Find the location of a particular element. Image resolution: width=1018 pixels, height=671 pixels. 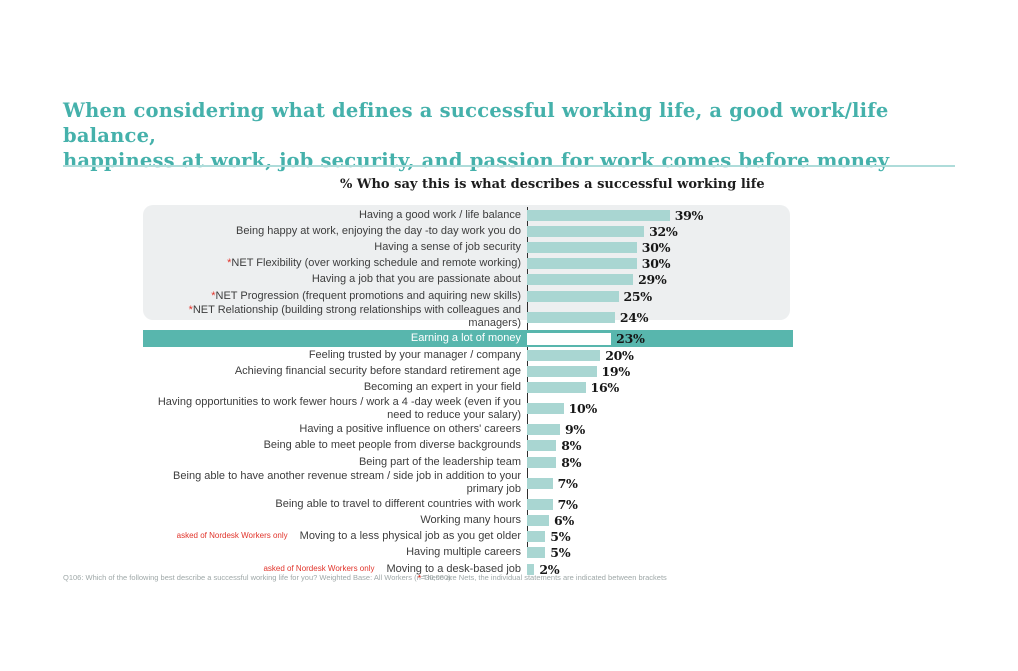

row-value: 20% is located at coordinates (619, 355).